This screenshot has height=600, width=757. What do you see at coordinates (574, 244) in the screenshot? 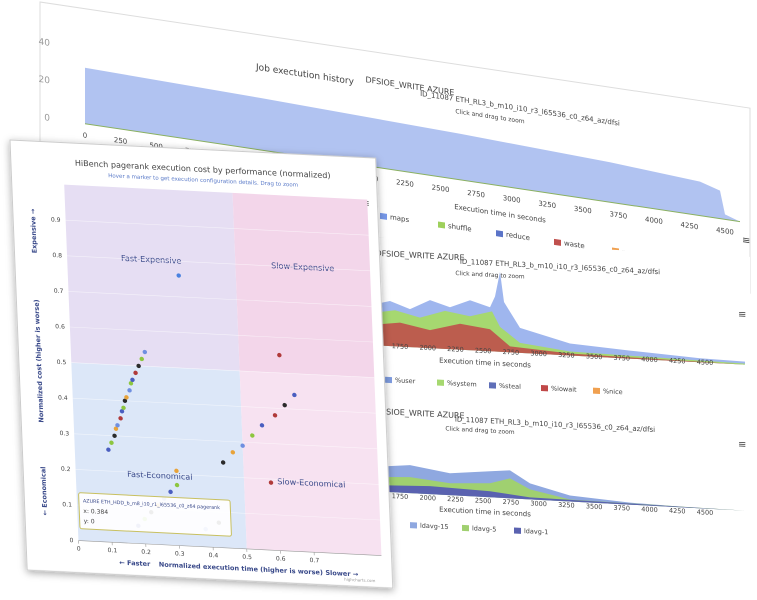
I see `legend-label: waste` at bounding box center [574, 244].